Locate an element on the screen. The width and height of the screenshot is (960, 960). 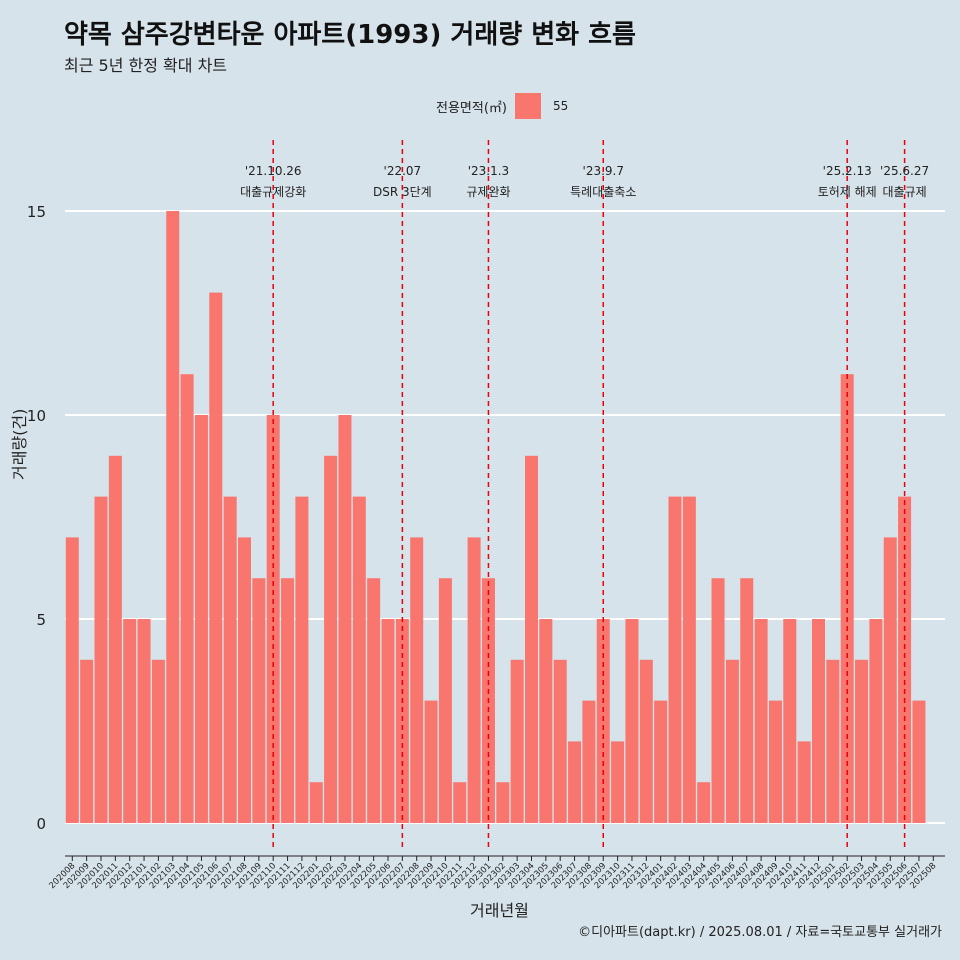
x-axis-label: 거래년월 is located at coordinates (499, 910).